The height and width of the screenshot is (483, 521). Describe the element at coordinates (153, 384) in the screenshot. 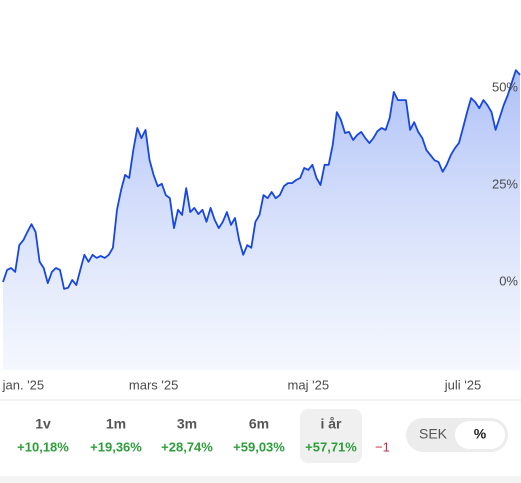

I see `x-tick-label: mars '25` at that location.